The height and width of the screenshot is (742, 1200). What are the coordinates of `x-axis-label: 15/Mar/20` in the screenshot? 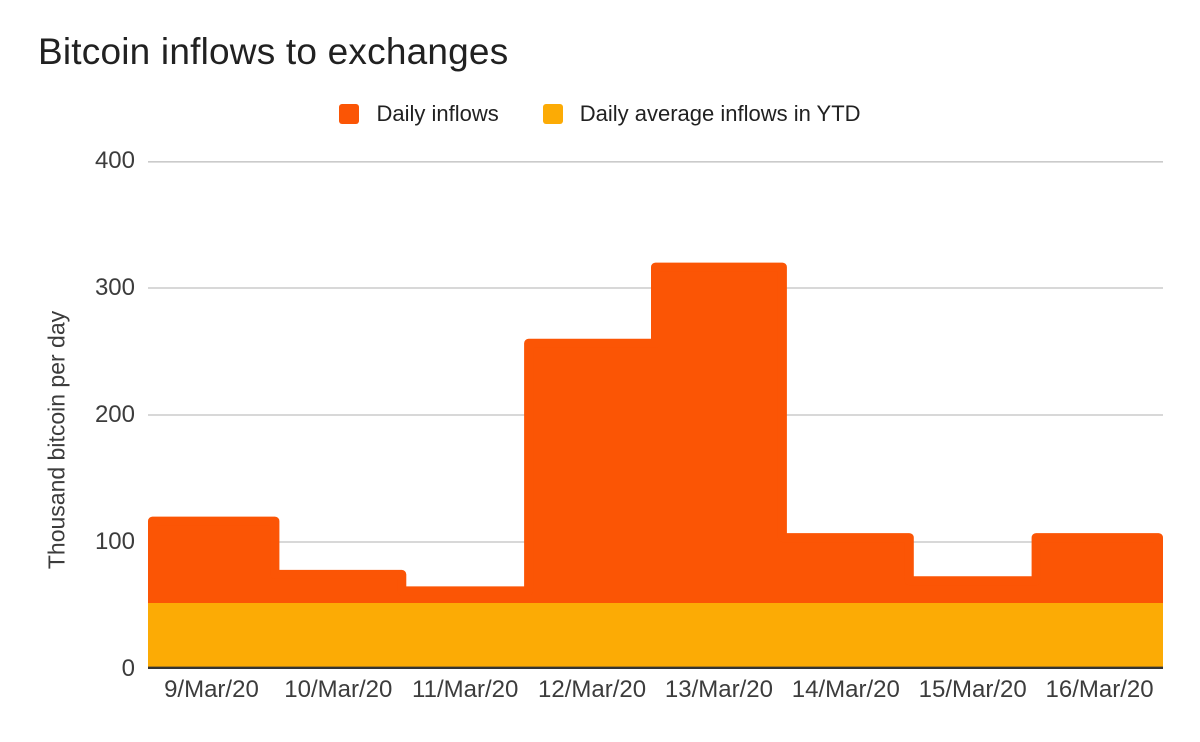 It's located at (972, 689).